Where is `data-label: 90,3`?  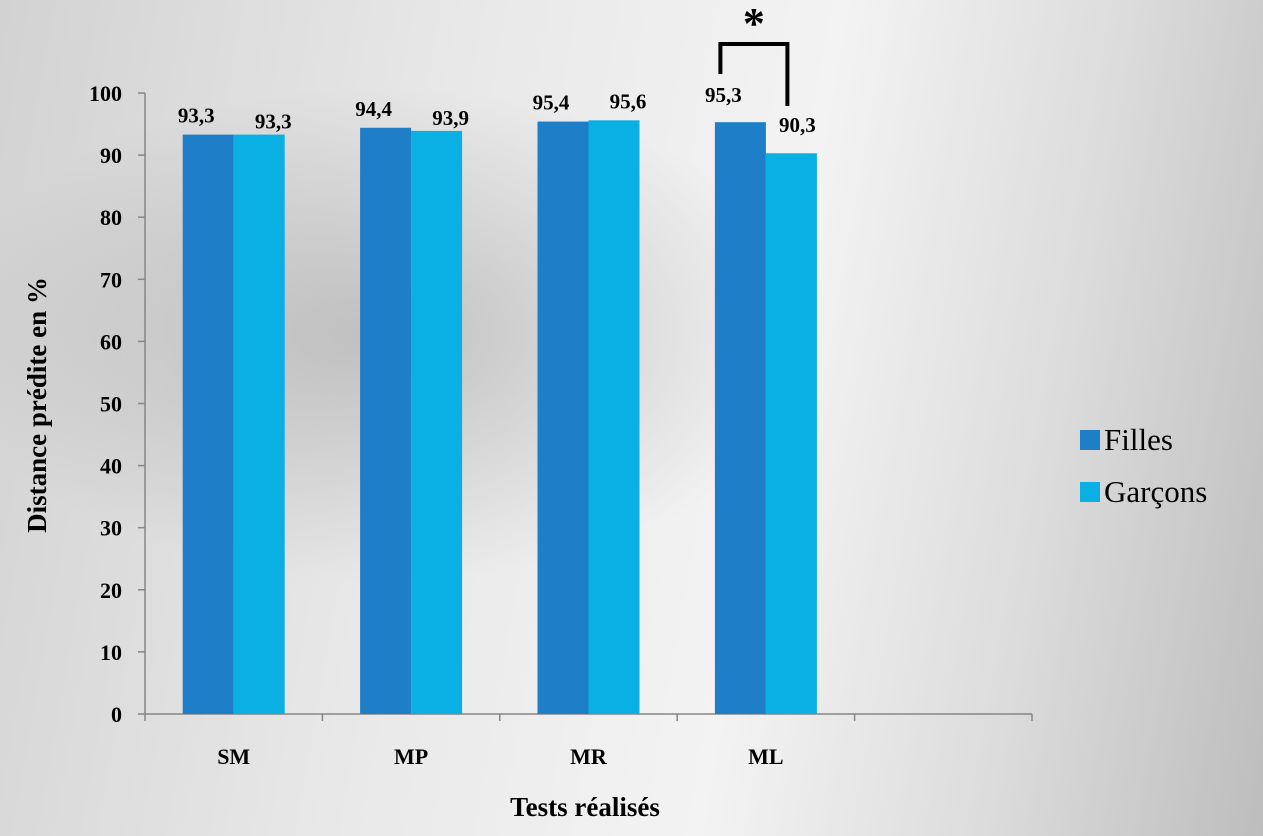 data-label: 90,3 is located at coordinates (797, 125).